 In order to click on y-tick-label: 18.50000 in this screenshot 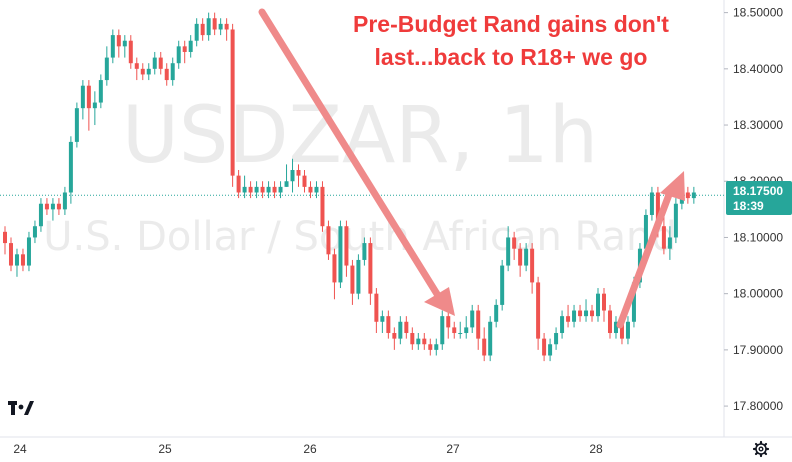, I will do `click(758, 13)`.